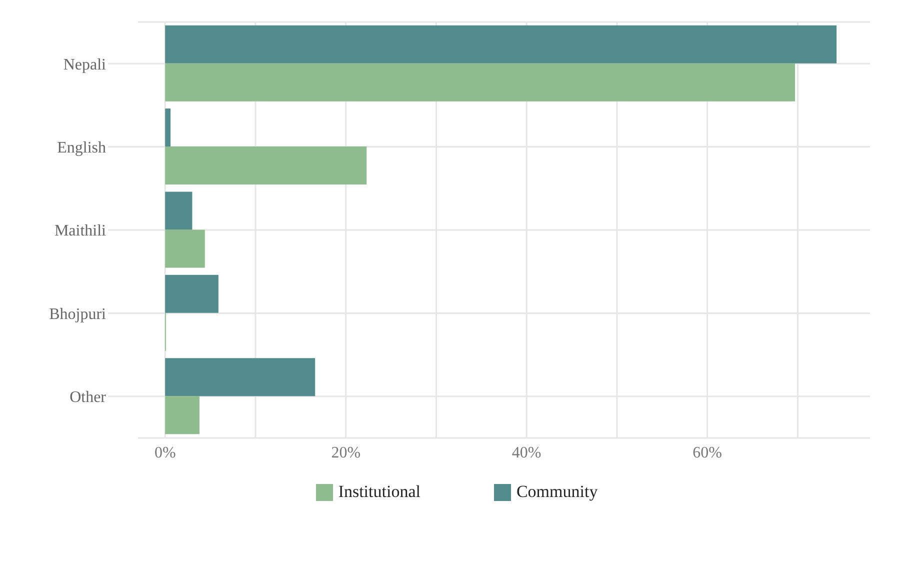 The width and height of the screenshot is (914, 562). What do you see at coordinates (346, 453) in the screenshot?
I see `x-tick-label: 20%` at bounding box center [346, 453].